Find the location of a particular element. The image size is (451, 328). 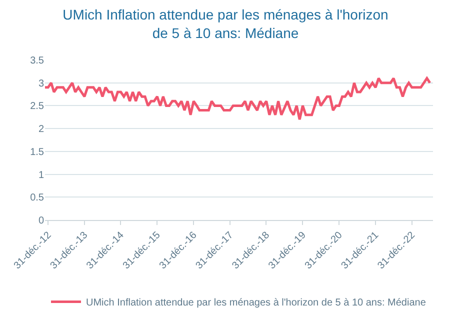

y-tick-label: 2 is located at coordinates (41, 130).